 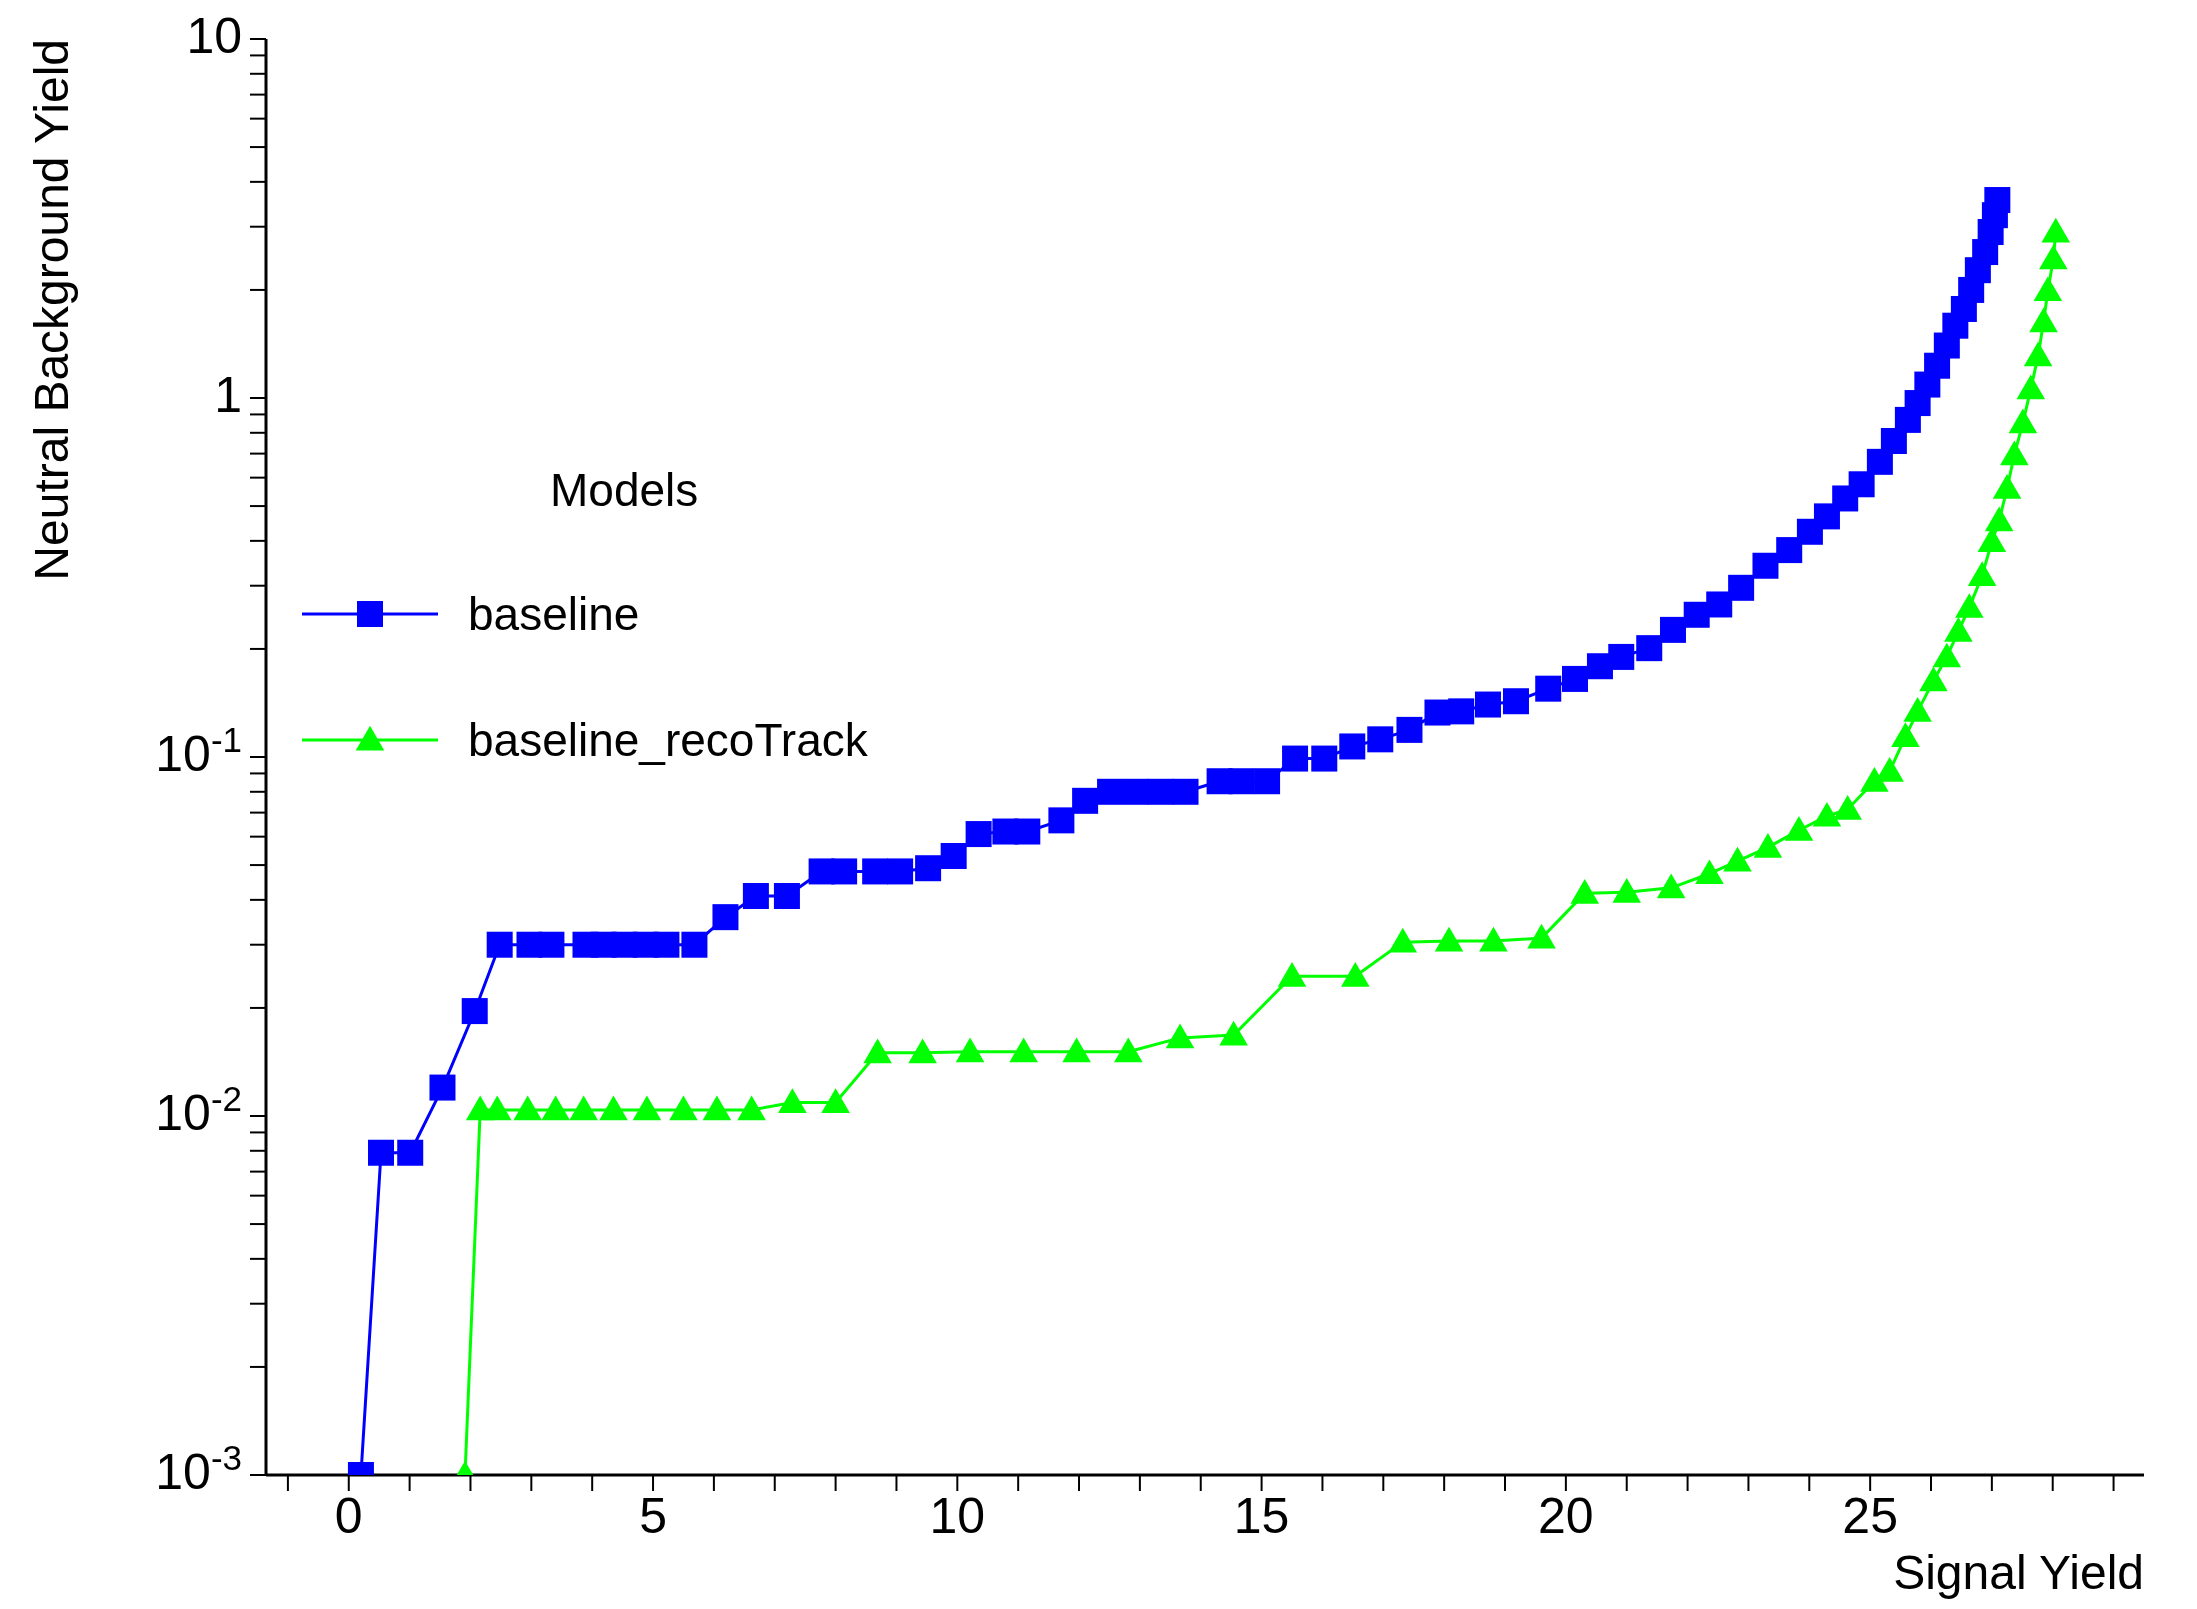 I want to click on x-tick-label: 10, so click(x=957, y=1516).